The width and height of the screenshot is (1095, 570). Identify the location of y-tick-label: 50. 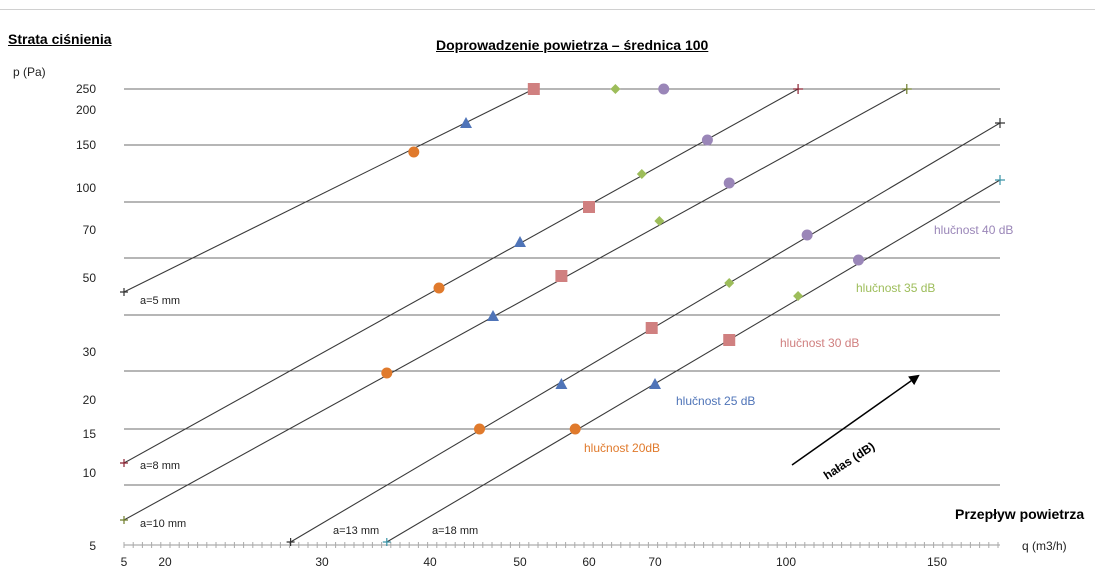
(90, 278).